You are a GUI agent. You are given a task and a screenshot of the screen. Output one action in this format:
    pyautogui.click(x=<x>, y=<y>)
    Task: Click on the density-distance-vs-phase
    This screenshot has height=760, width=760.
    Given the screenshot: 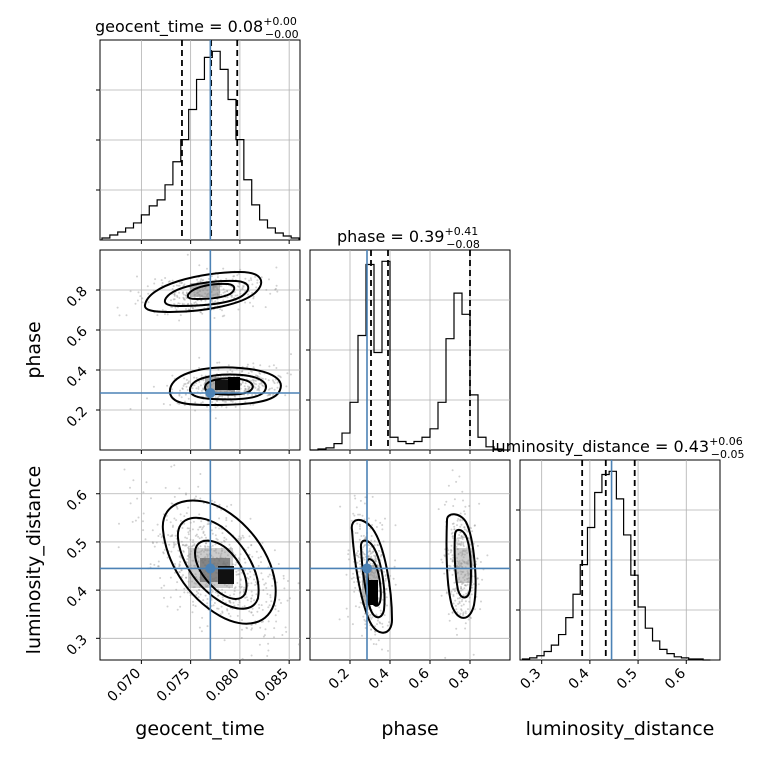 What is the action you would take?
    pyautogui.click(x=413, y=564)
    